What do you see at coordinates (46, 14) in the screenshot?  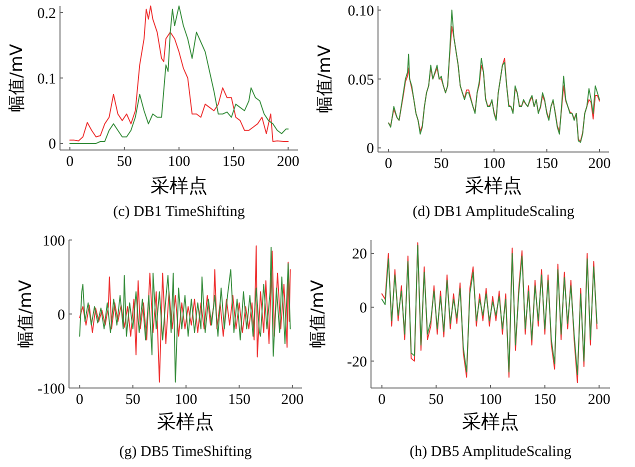 I see `y-tick-label: 0.2` at bounding box center [46, 14].